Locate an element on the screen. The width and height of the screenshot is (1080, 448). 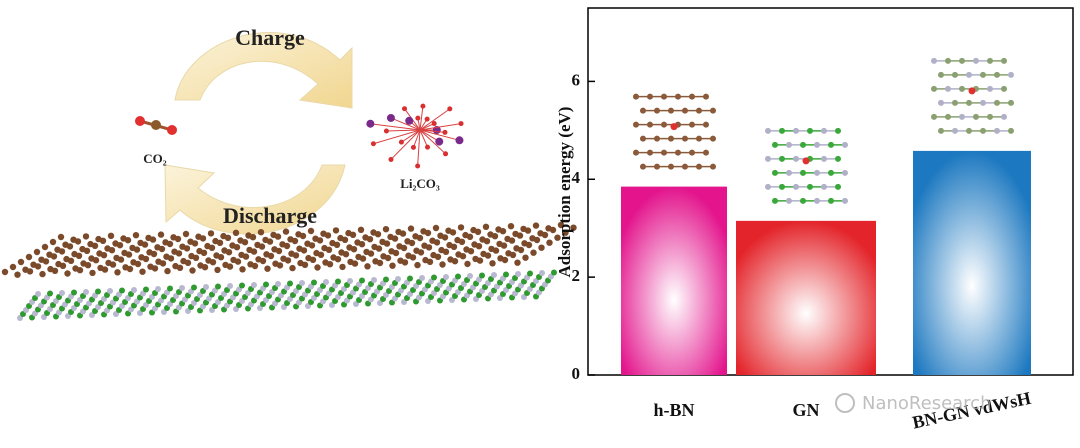
watermark: NanoResearch is located at coordinates (913, 403).